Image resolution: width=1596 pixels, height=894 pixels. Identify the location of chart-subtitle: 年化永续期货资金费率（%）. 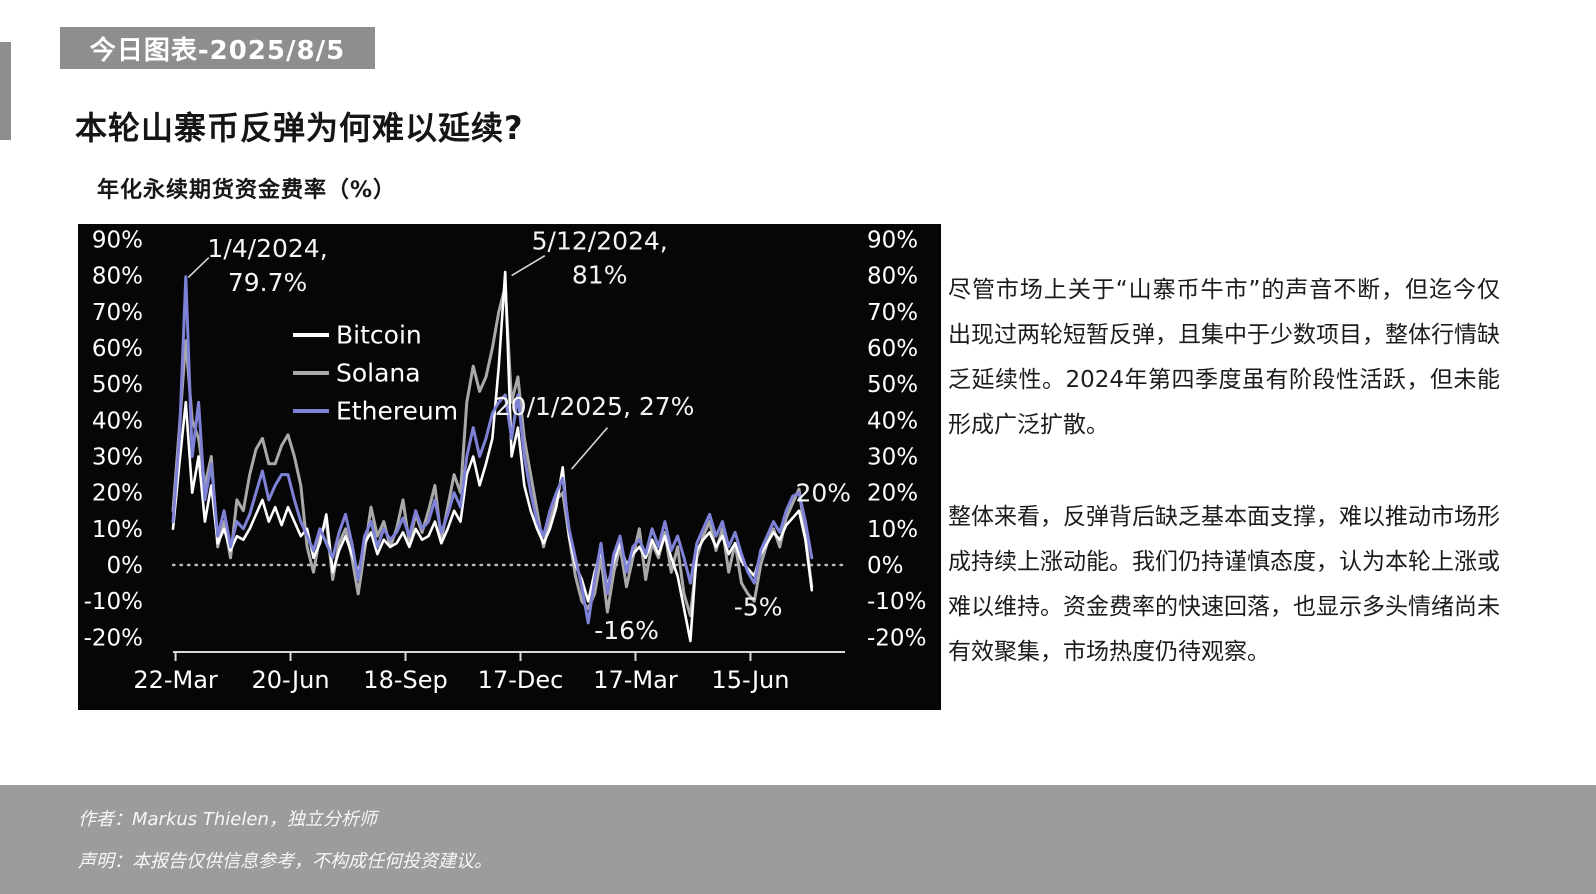
(247, 190).